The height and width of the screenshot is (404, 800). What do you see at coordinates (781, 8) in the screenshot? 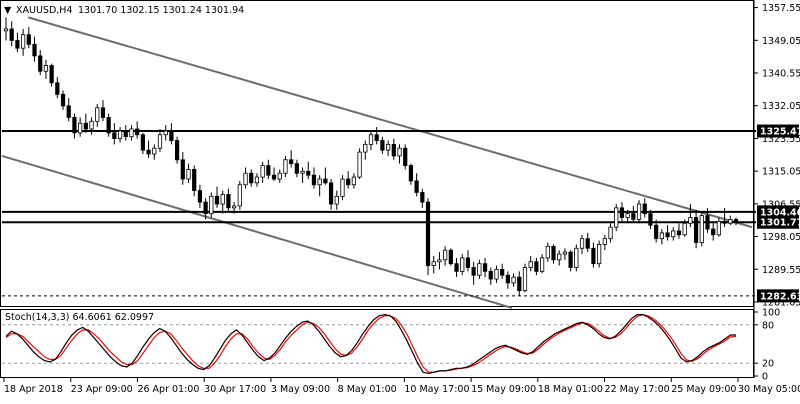
I see `price-tick-label: 1357.55` at bounding box center [781, 8].